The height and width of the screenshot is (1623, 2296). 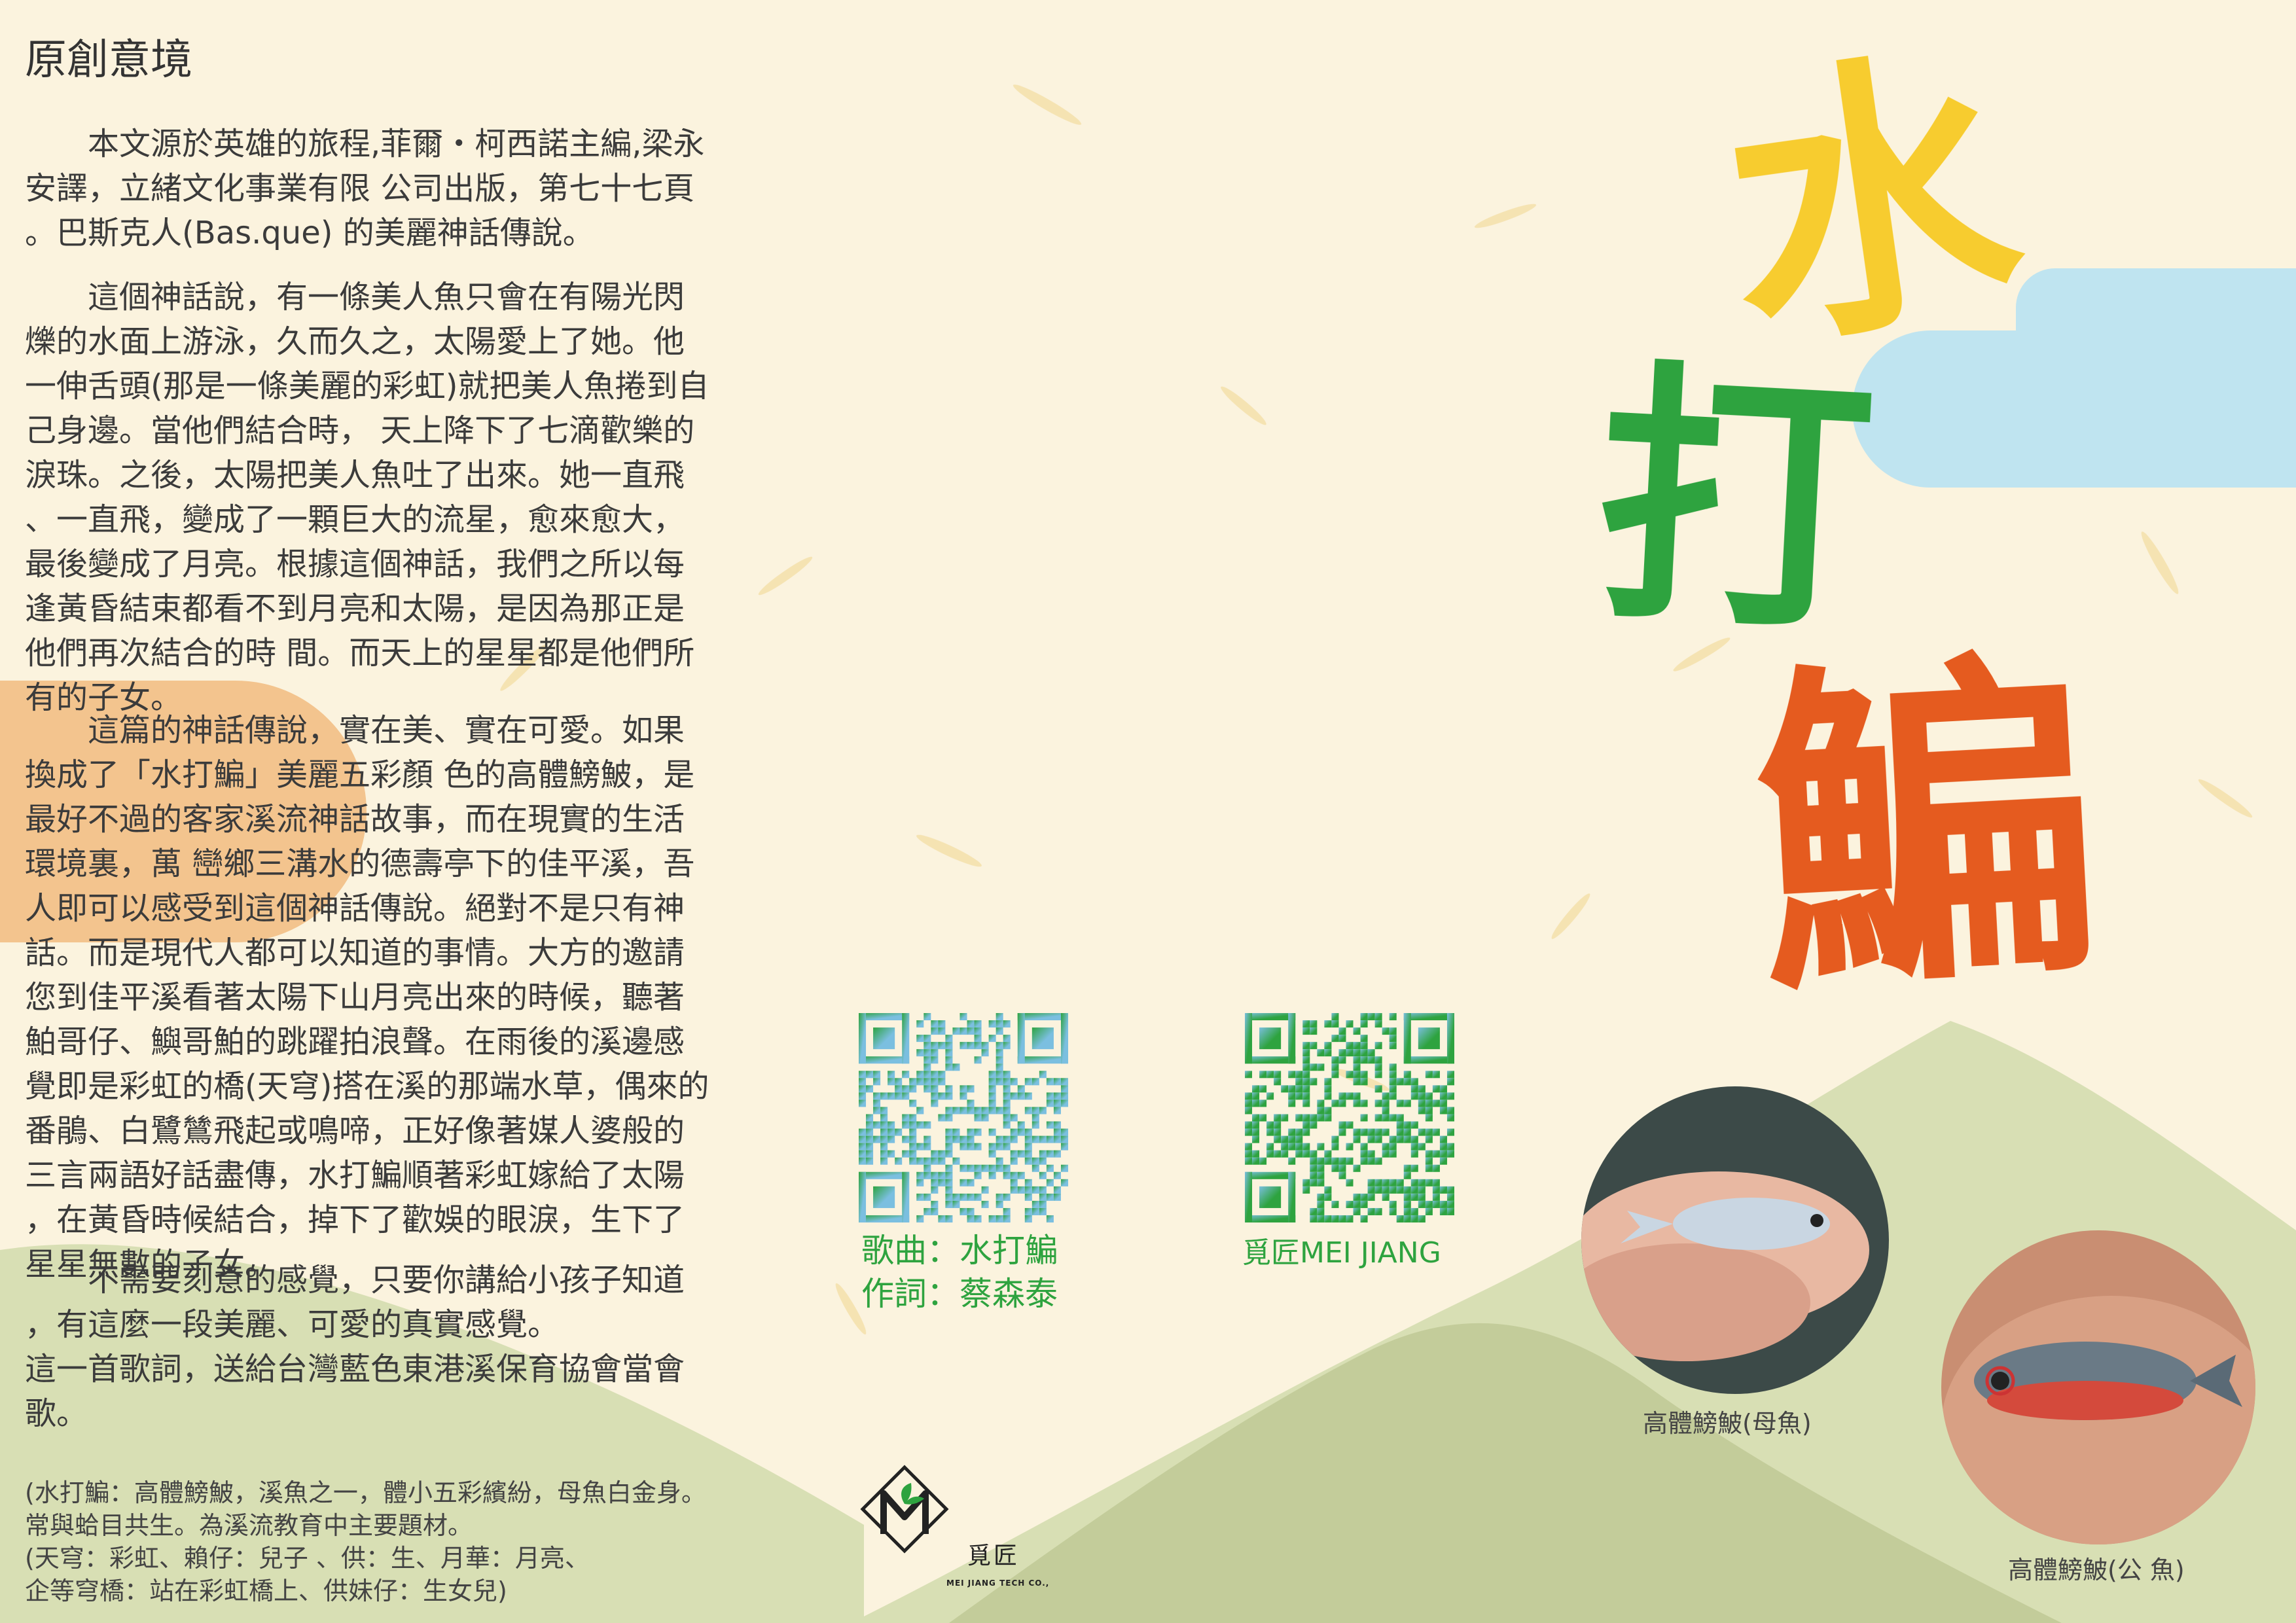 I want to click on title-char-water: 水, so click(x=1872, y=202).